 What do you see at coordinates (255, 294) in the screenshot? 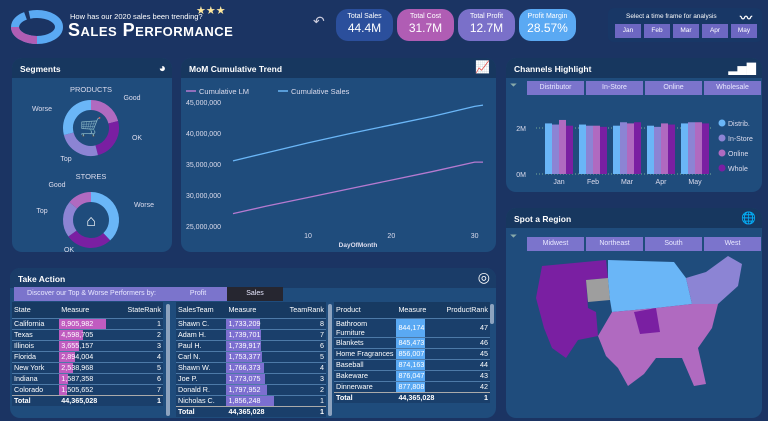
I see `tab-sales: Sales` at bounding box center [255, 294].